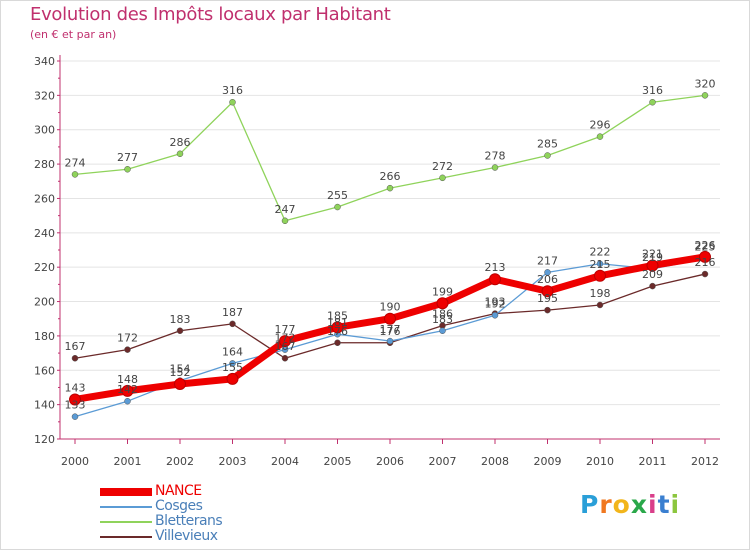 This screenshot has height=550, width=750. Describe the element at coordinates (189, 521) in the screenshot. I see `legend-label-bletterans: Bletterans` at that location.